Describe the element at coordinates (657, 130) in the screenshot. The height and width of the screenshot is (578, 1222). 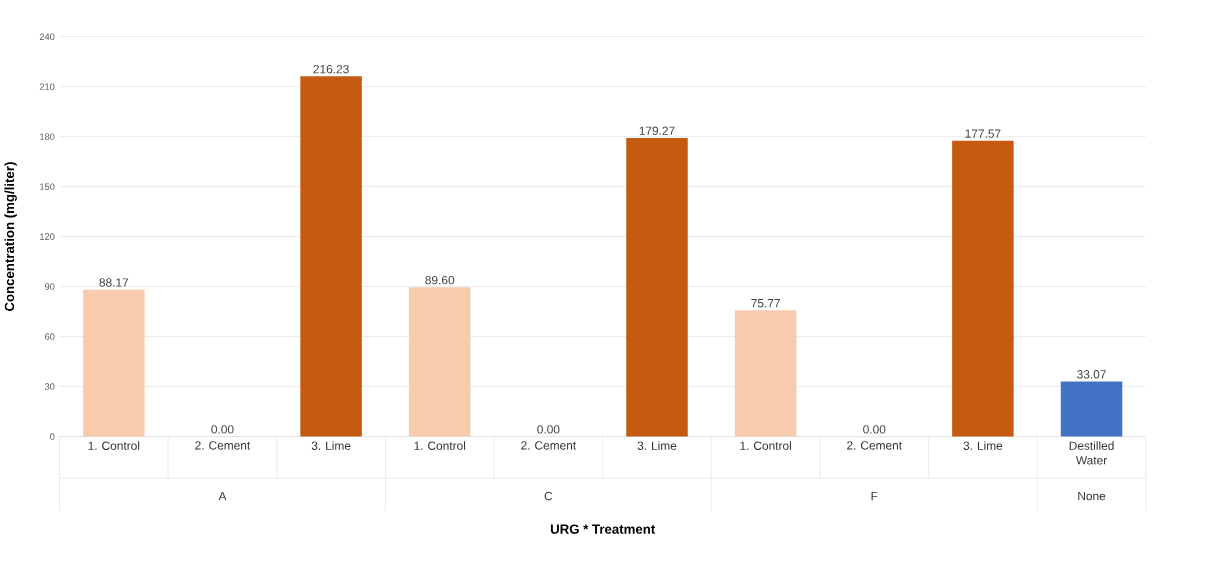
I see `data-label: 179.27` at that location.